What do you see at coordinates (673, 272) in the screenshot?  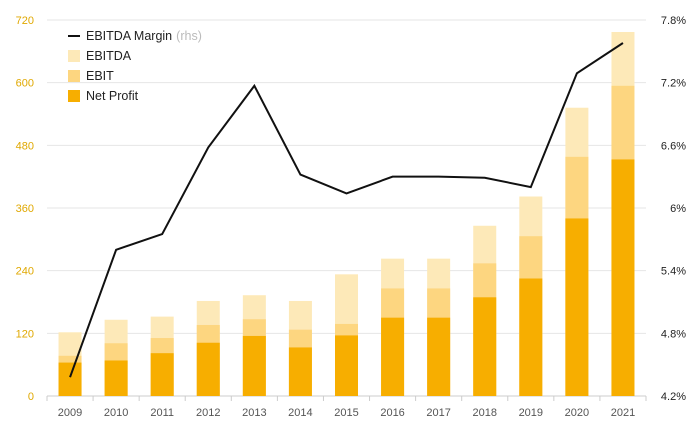 I see `y-right-tick-label: 5.4%` at bounding box center [673, 272].